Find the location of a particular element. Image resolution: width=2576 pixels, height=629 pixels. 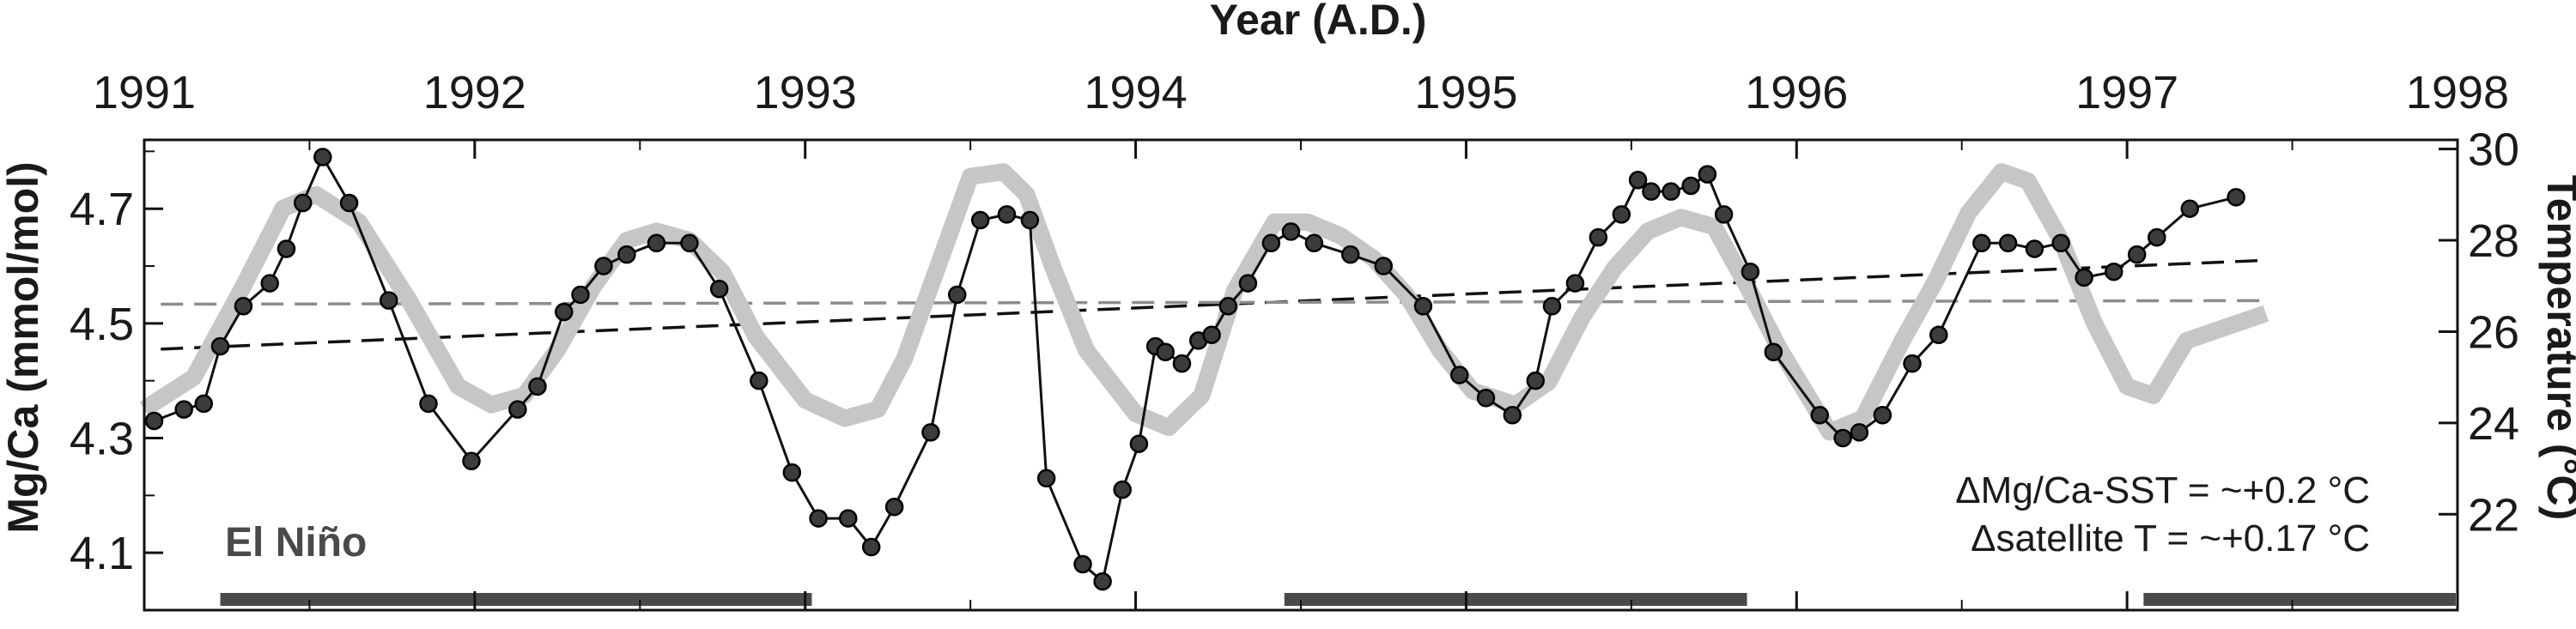

y-right-tick-label: 28 is located at coordinates (2493, 241).